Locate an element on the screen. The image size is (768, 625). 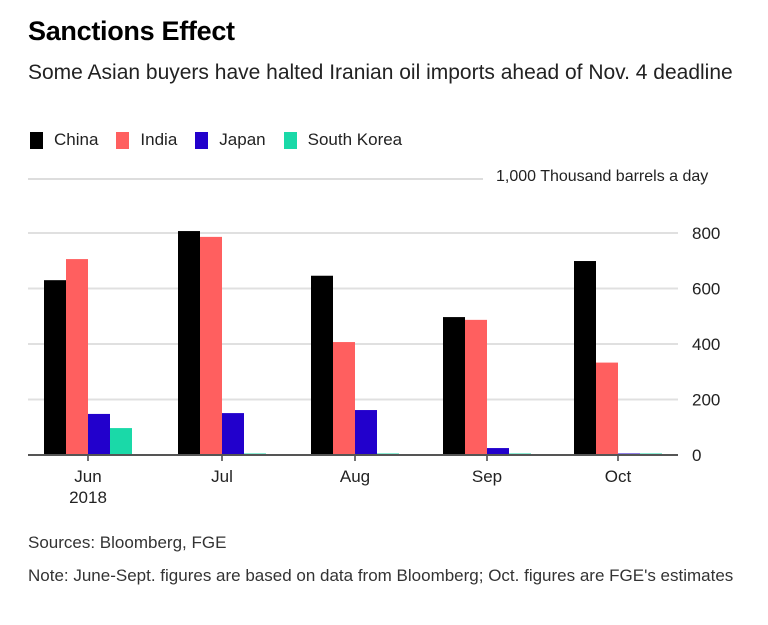
source-note: Sources: Bloomberg, FGE is located at coordinates (127, 542).